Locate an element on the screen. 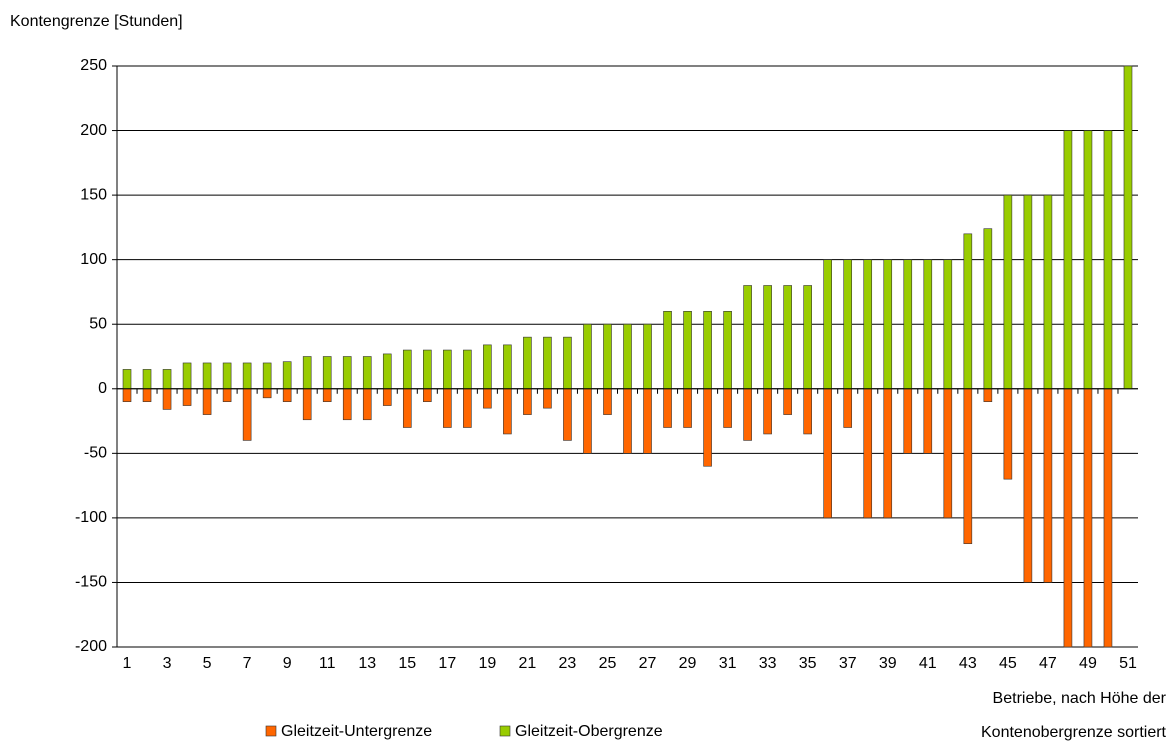 Image resolution: width=1173 pixels, height=747 pixels. x-tick-label: 5 is located at coordinates (207, 663).